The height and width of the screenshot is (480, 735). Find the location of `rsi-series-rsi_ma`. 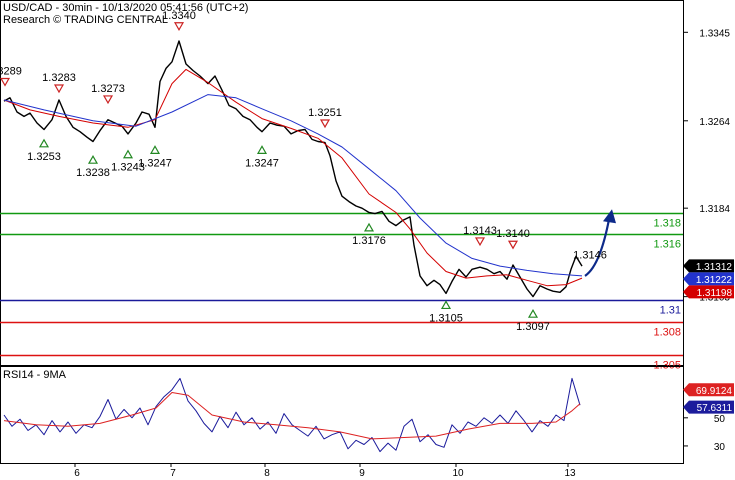

rsi-series-rsi_ma is located at coordinates (292, 416).